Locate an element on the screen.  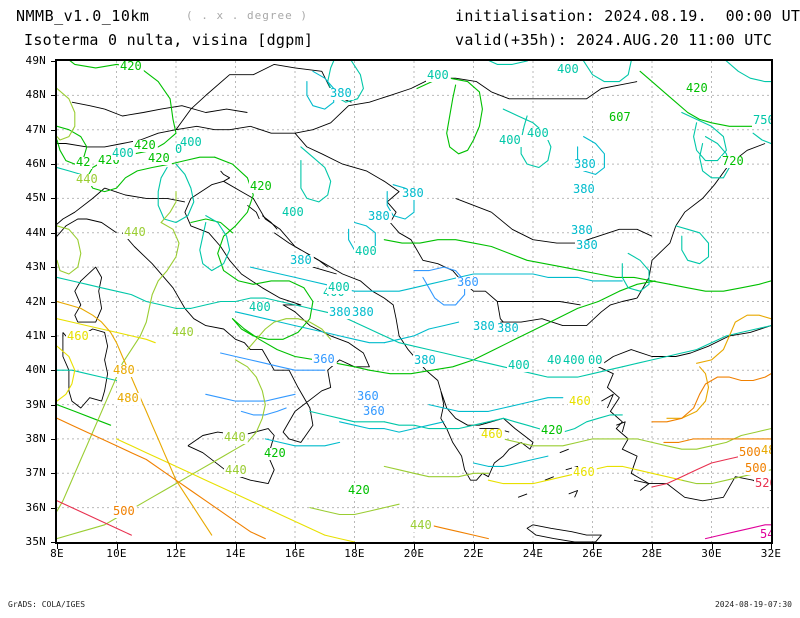
x-tick-label-10E: 10E is located at coordinates (116, 553).